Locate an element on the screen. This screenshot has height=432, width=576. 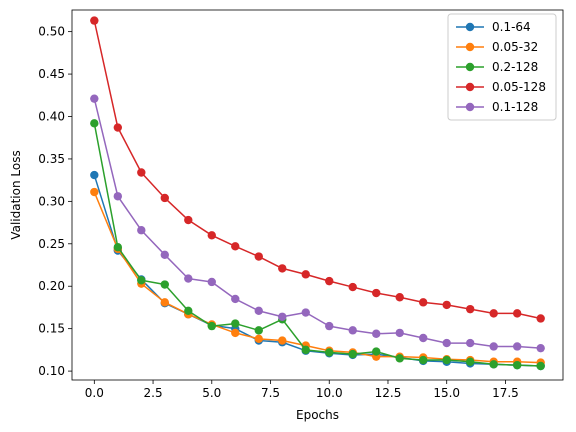
y-tick-label: 0.25 is located at coordinates (51, 244).